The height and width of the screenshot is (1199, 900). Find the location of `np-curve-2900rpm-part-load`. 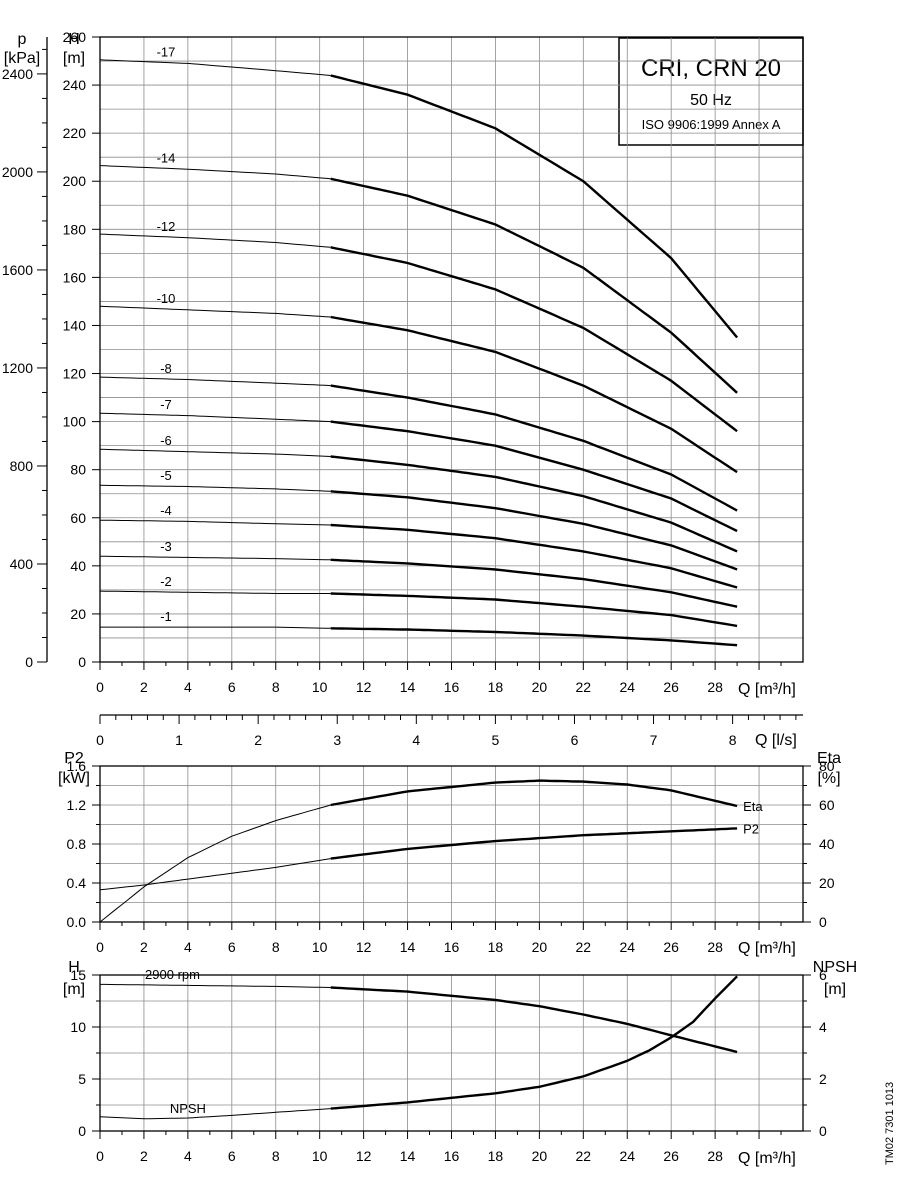

np-curve-2900rpm-part-load is located at coordinates (215, 985).